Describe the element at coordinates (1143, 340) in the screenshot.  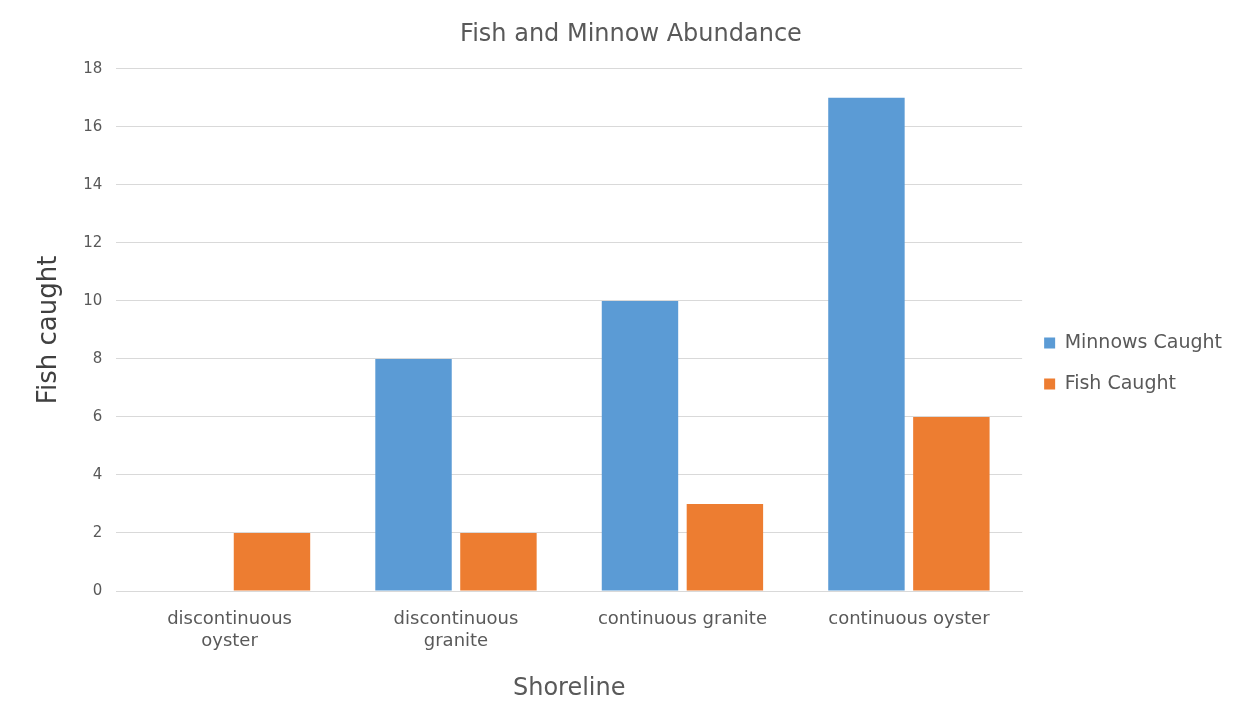
I see `legend-label: Minnows Caught` at that location.